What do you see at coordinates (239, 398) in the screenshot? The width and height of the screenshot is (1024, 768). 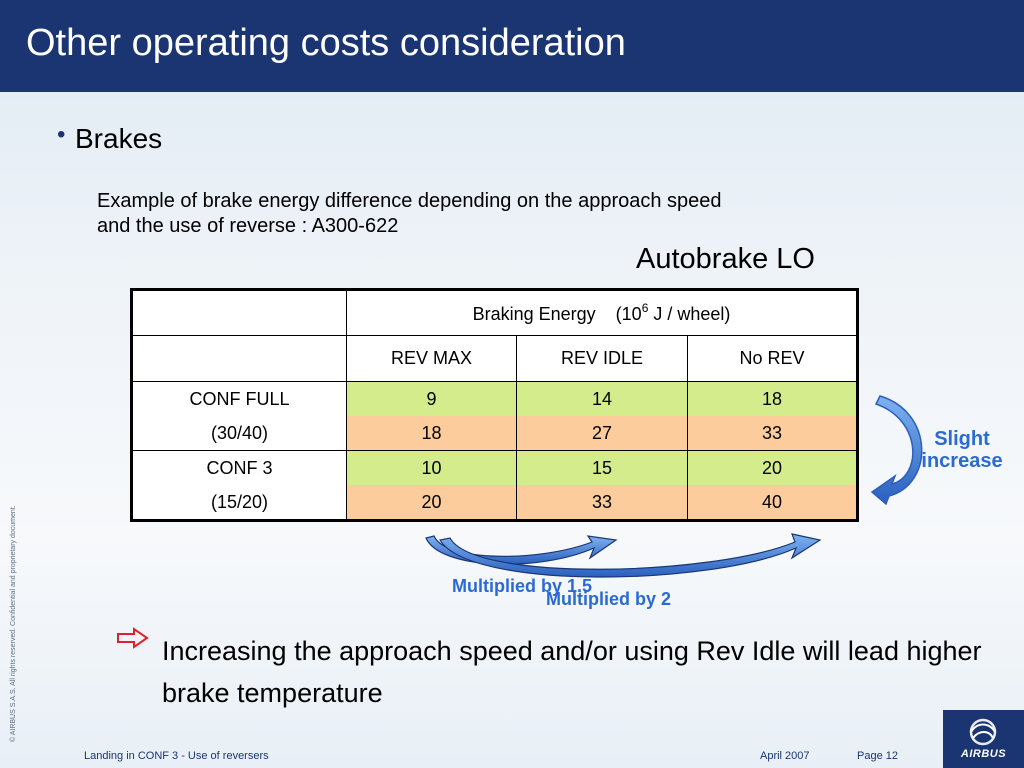 I see `conf-full-label: CONF FULL` at bounding box center [239, 398].